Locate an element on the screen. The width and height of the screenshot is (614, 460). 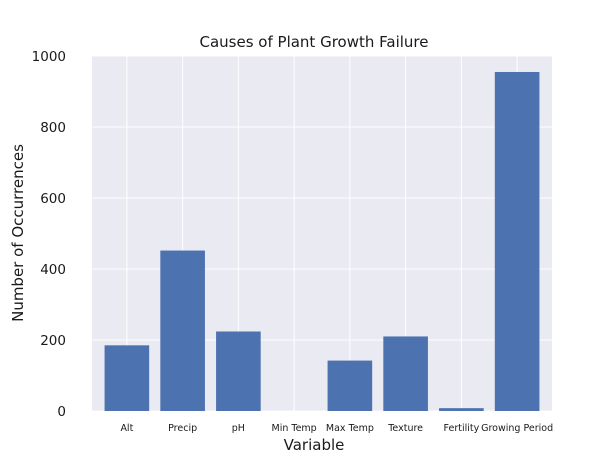
x-axis-label: Variable is located at coordinates (314, 445).